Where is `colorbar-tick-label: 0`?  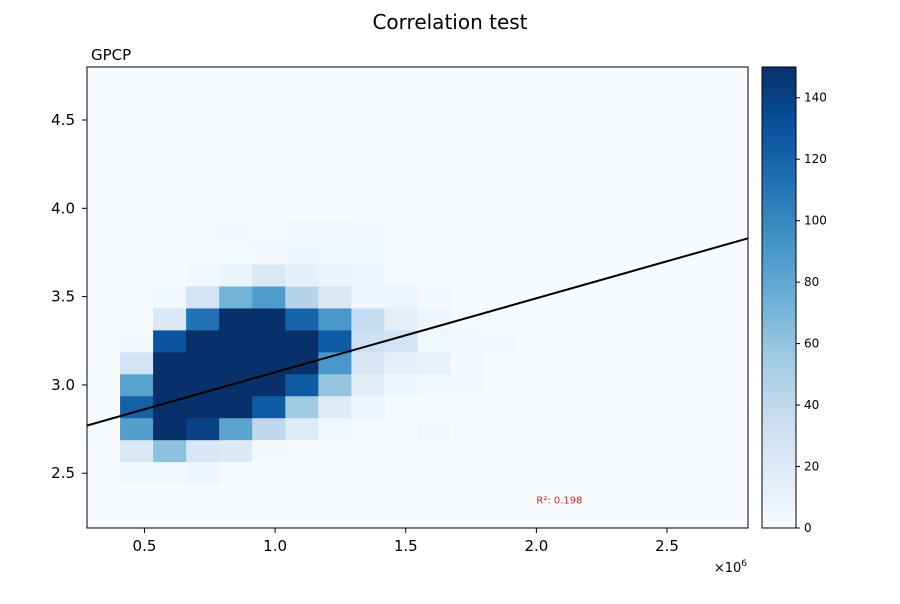
colorbar-tick-label: 0 is located at coordinates (808, 528).